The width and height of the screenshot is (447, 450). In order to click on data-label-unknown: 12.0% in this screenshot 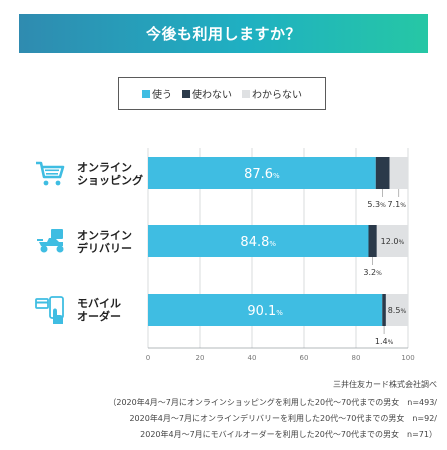, I will do `click(393, 241)`.